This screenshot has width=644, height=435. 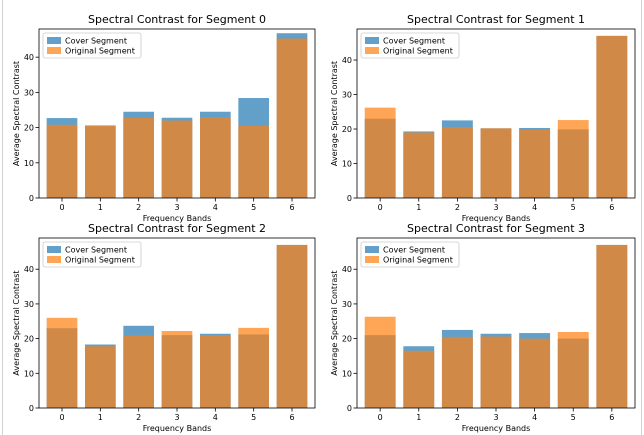 What do you see at coordinates (177, 19) in the screenshot?
I see `chart-title: Spectral Contrast for Segment 0` at bounding box center [177, 19].